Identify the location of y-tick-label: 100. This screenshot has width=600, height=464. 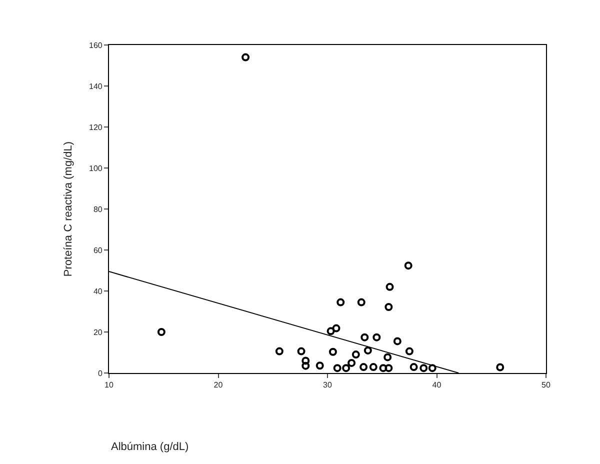
(96, 168).